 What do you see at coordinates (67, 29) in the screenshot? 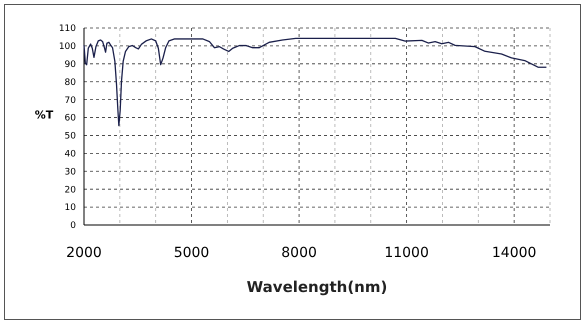
I see `y-tick-label: 110` at bounding box center [67, 29].